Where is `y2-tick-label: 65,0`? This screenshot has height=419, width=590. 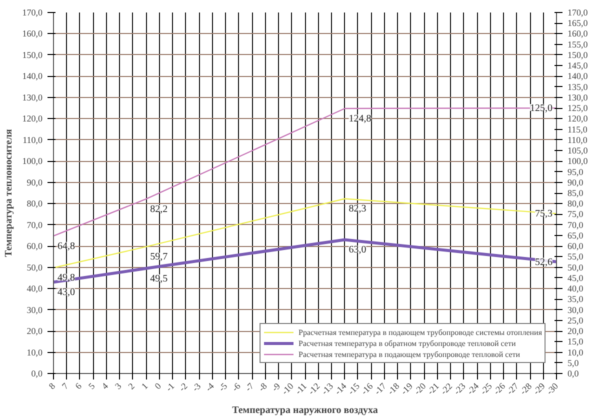 y2-tick-label: 65,0 is located at coordinates (576, 235).